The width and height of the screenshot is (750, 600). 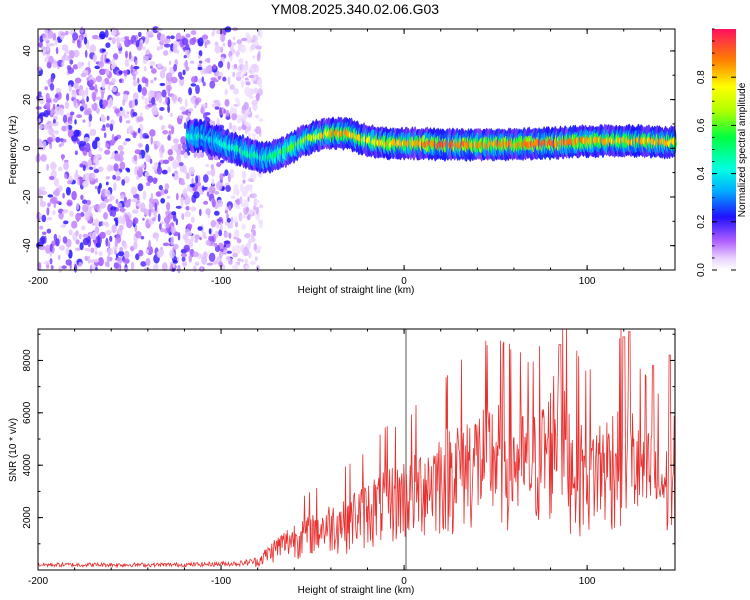 I want to click on colorbar-tick-label: 0.8, so click(x=701, y=77).